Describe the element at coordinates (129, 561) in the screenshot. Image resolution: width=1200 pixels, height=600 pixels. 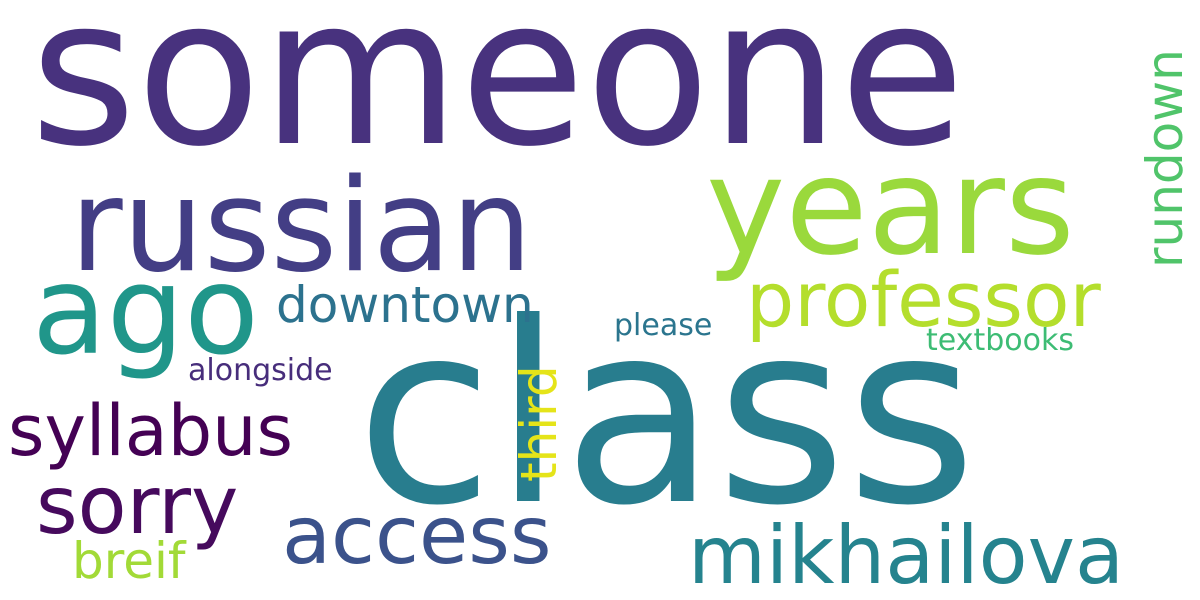
I see `word-breif: breif` at that location.